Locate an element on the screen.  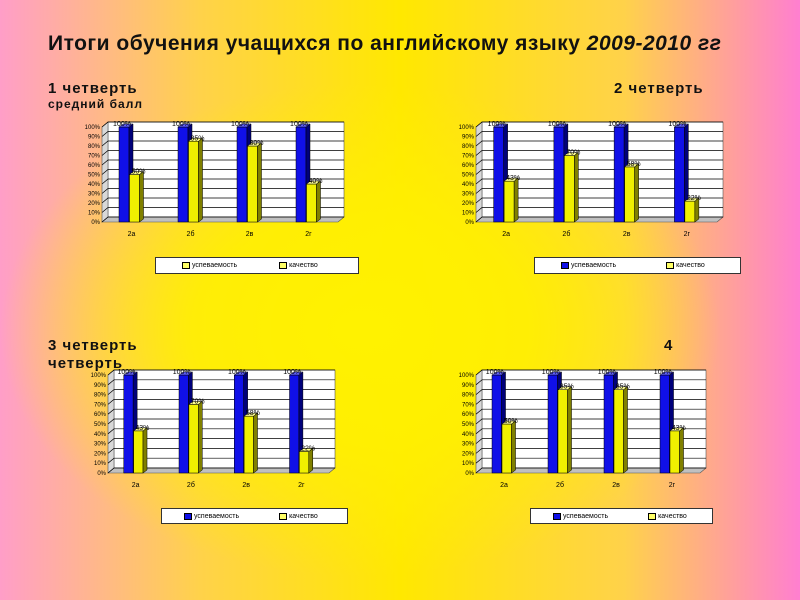
quarter-3-label-wrap: четверть is located at coordinates (86, 363).